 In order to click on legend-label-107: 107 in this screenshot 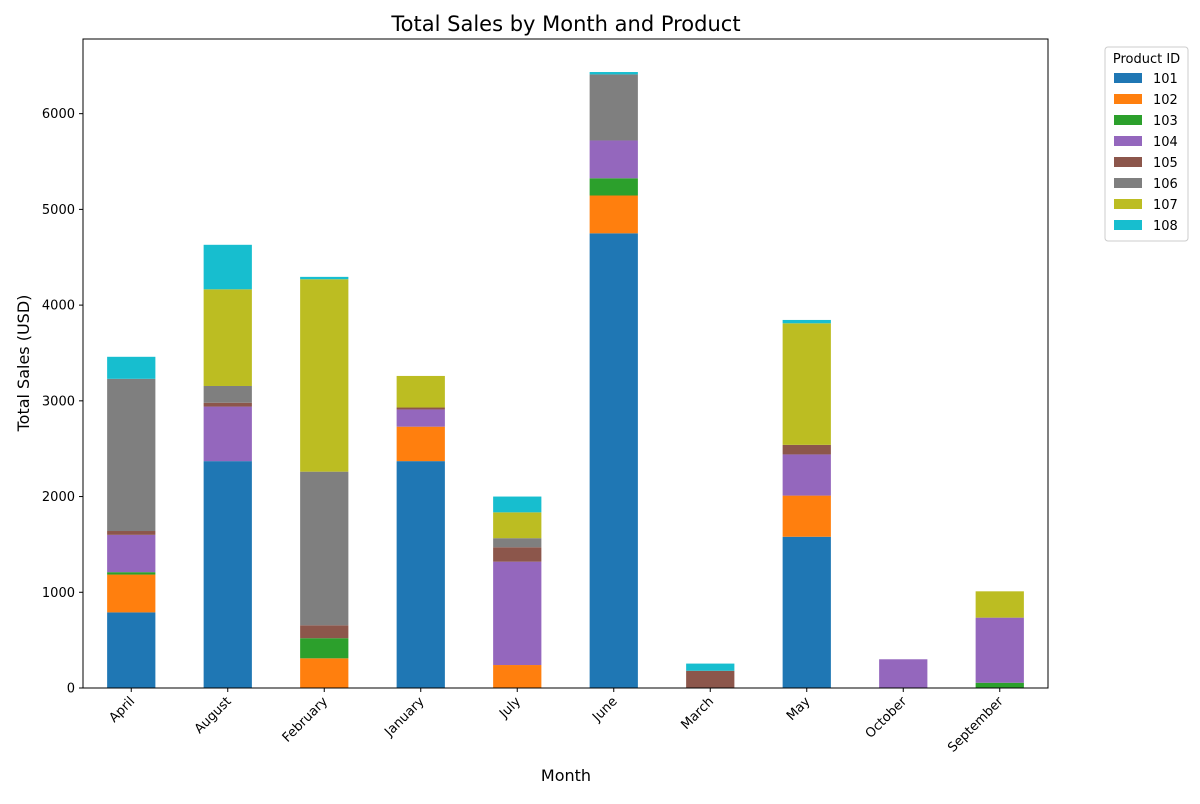, I will do `click(1165, 205)`.